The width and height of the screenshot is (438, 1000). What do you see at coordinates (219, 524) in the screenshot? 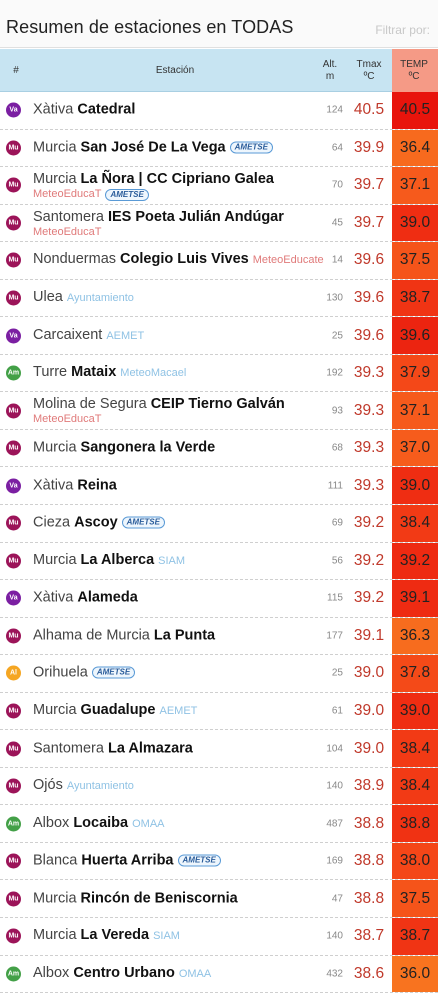
I see `table-row: Mu Cieza Ascoy AMETSE 69 39.2 38.4` at bounding box center [219, 524].